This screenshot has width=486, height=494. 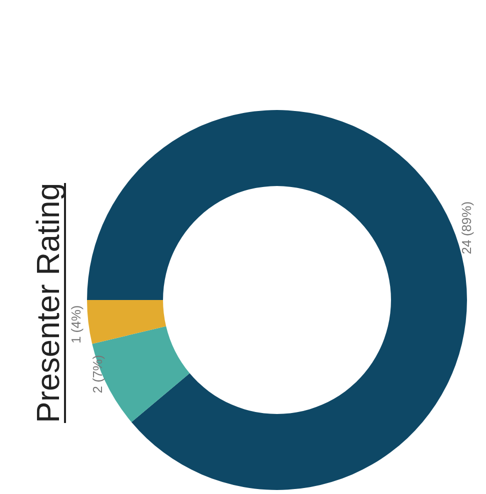 What do you see at coordinates (48, 302) in the screenshot?
I see `text: Presenter Rating` at bounding box center [48, 302].